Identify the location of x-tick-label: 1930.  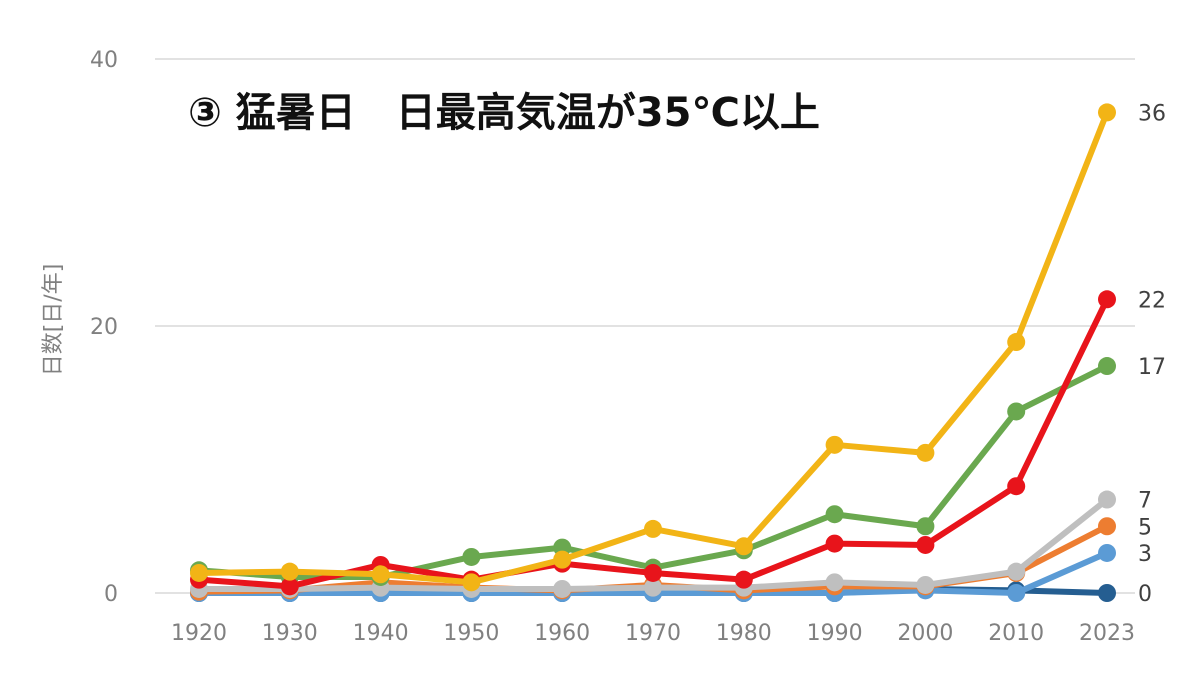
(290, 633).